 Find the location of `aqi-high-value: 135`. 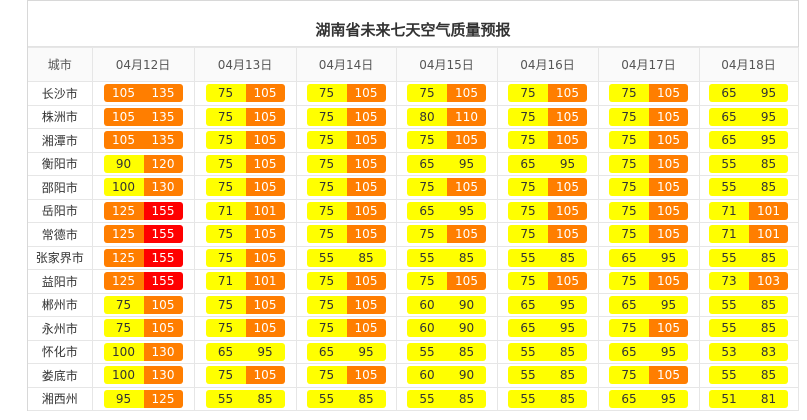

aqi-high-value: 135 is located at coordinates (163, 116).